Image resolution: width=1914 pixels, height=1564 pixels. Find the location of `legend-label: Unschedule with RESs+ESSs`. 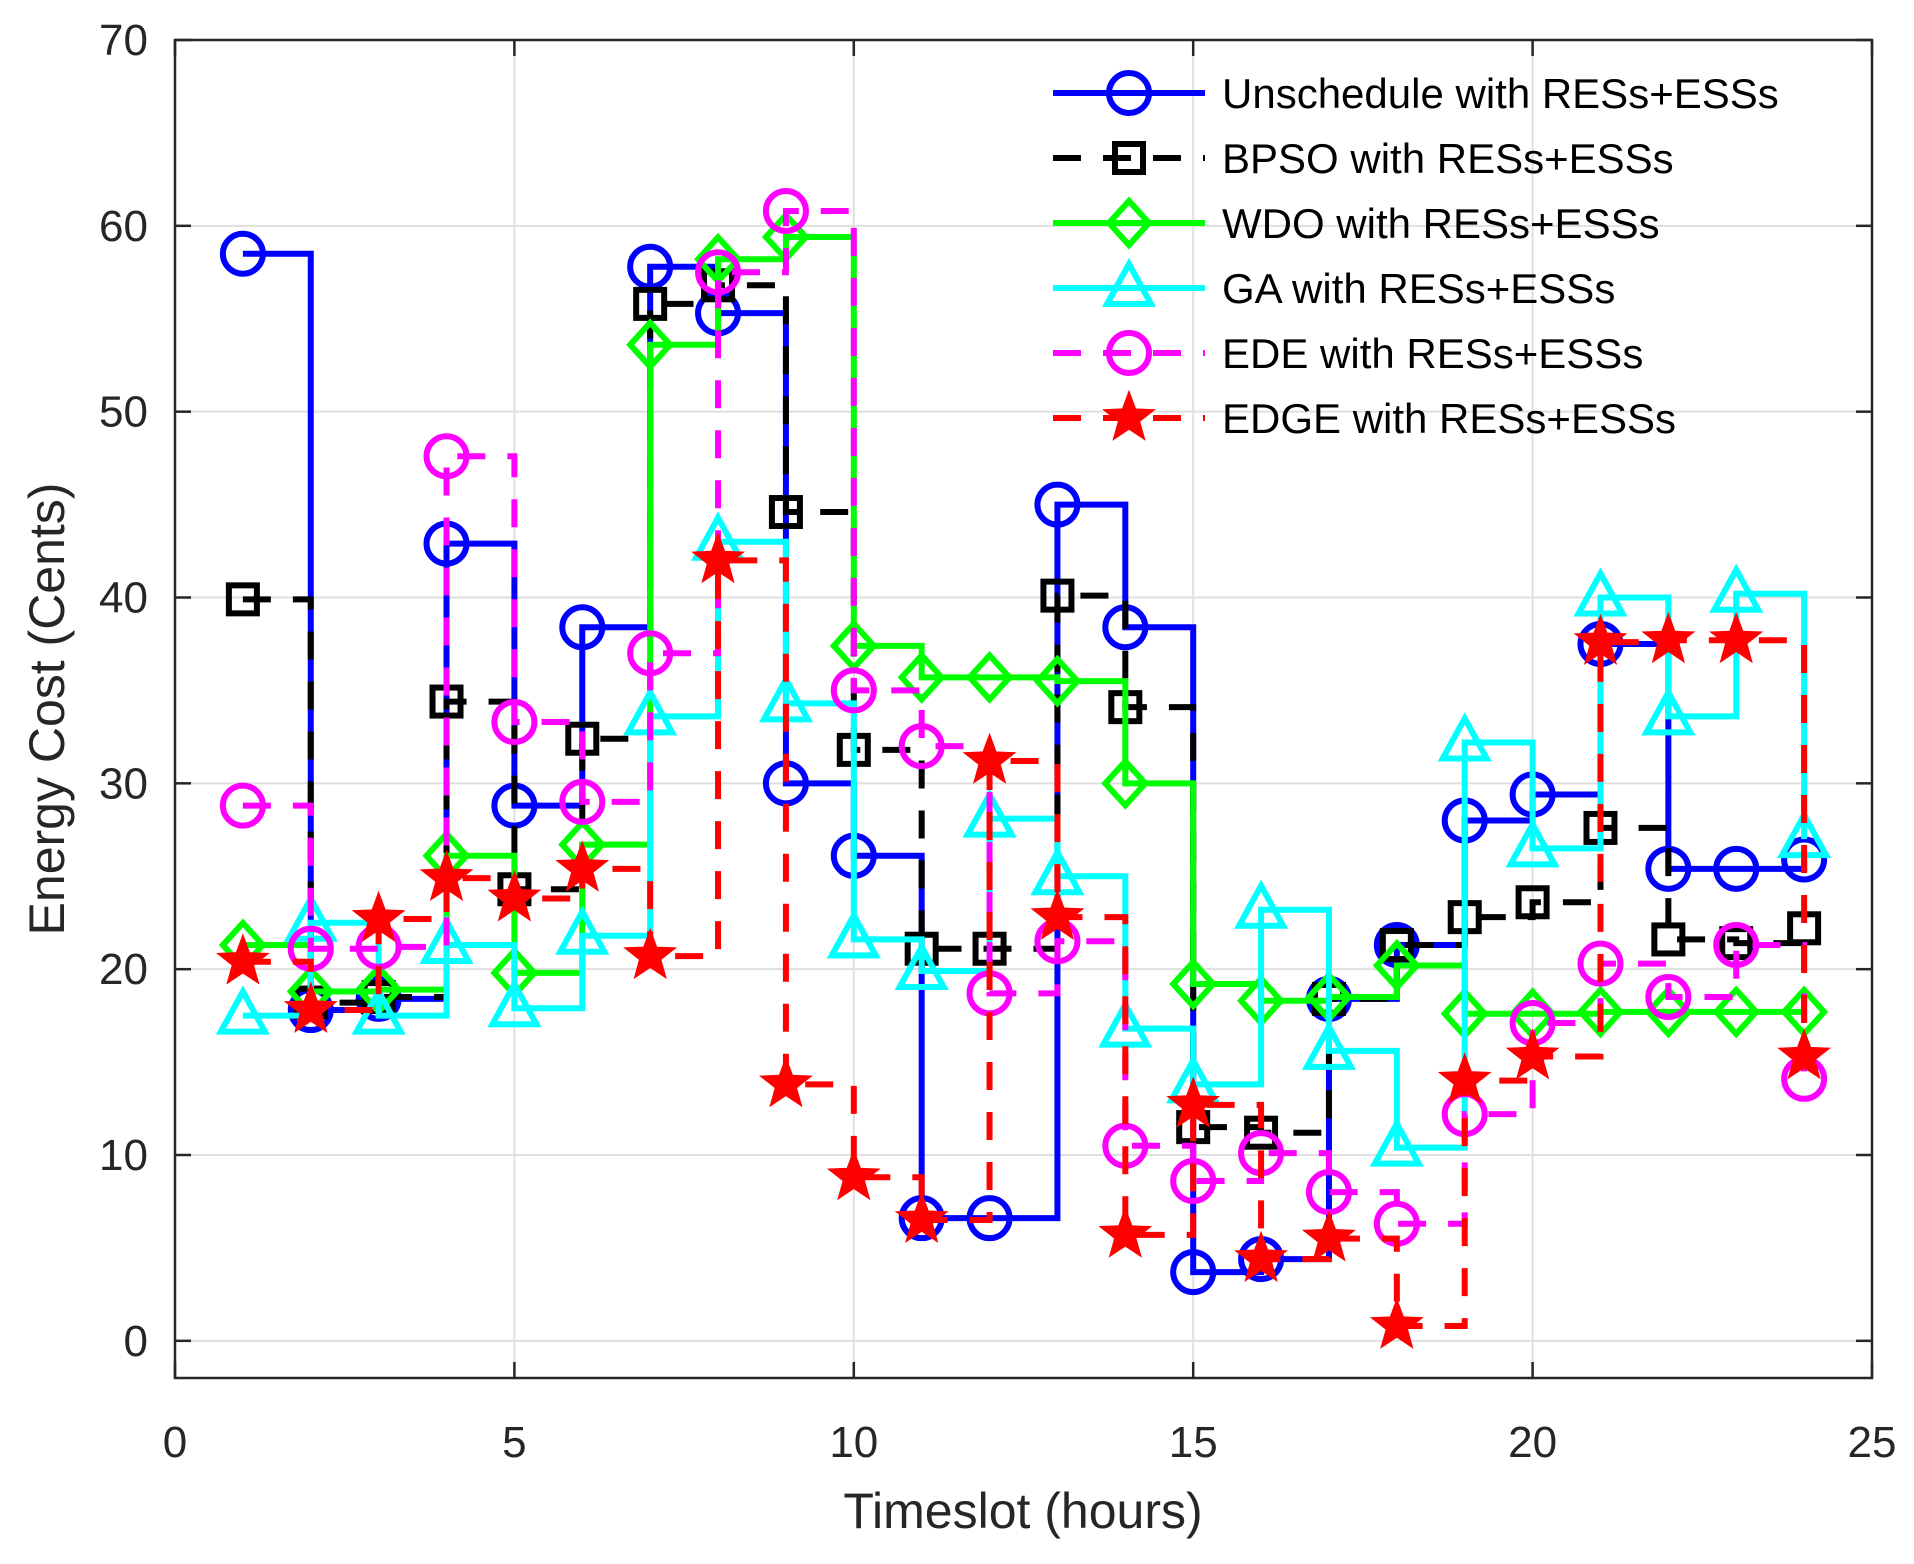

legend-label: Unschedule with RESs+ESSs is located at coordinates (1500, 93).